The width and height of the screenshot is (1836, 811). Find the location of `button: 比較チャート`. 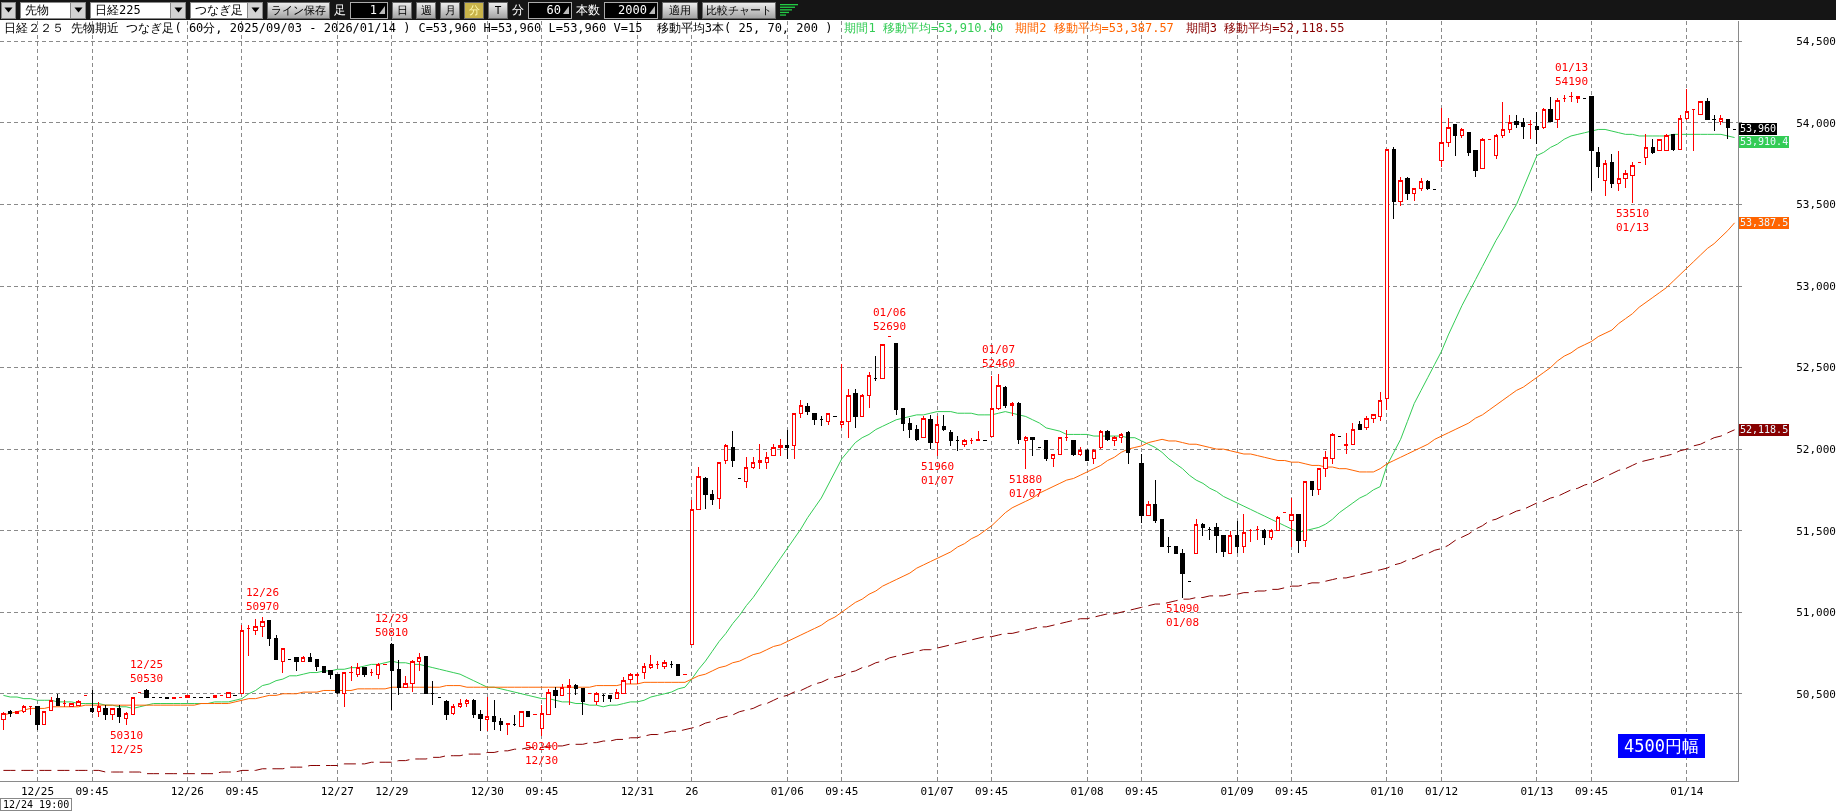

button: 比較チャート is located at coordinates (739, 10).